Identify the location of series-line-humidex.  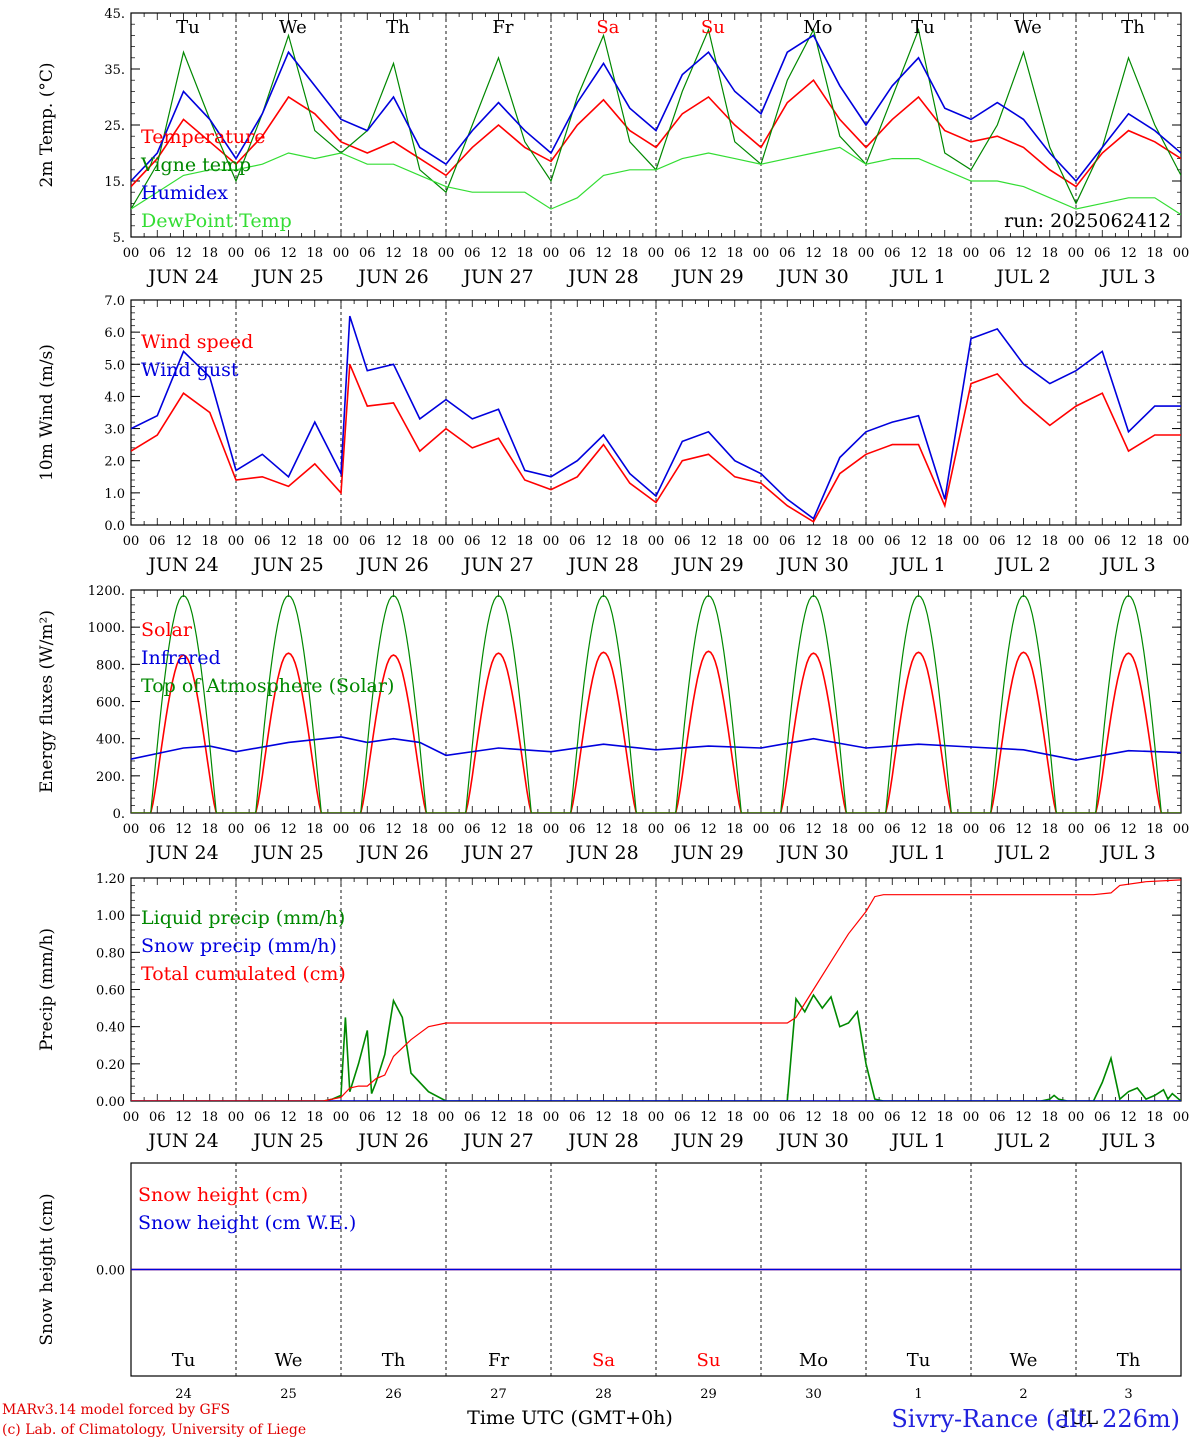
(656, 108).